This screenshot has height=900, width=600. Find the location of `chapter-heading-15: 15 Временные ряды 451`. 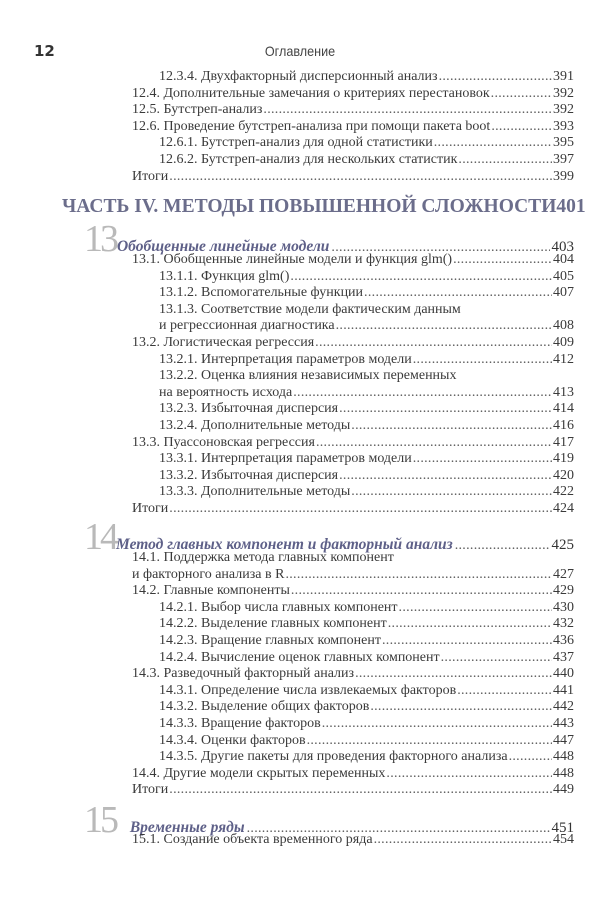

chapter-heading-15: 15 Временные ряды 451 is located at coordinates (329, 820).